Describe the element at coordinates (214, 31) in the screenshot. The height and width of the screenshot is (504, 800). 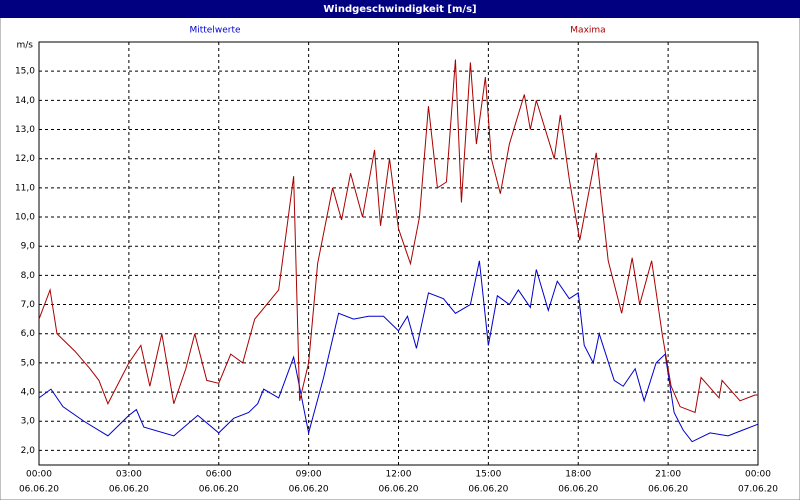
I see `legend-entry: Mittelwerte` at that location.